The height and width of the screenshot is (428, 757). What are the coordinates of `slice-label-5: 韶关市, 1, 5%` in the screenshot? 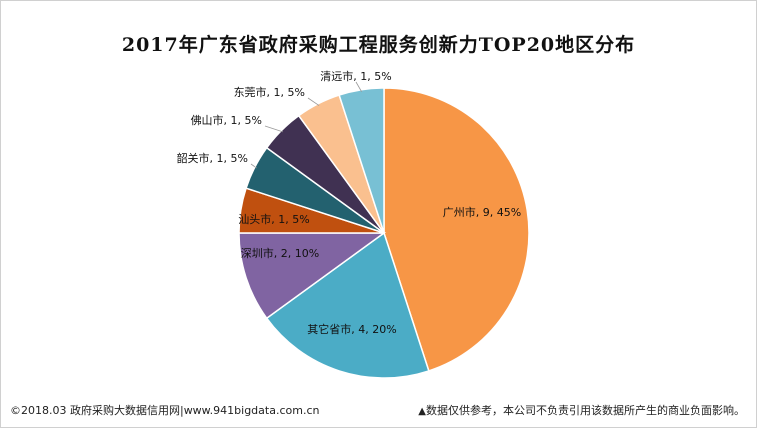 It's located at (212, 158).